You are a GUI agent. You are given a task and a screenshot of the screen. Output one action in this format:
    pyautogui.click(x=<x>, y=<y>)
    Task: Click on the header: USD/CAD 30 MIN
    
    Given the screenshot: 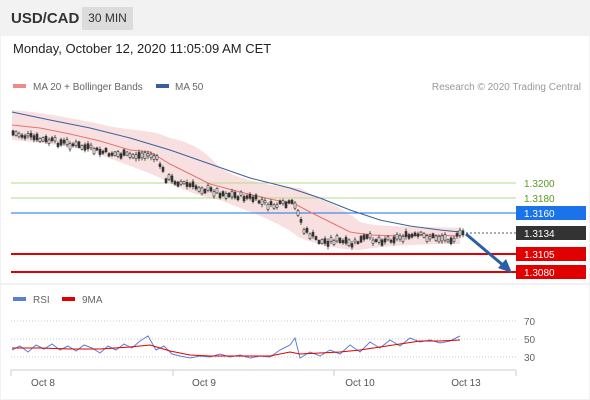 What is the action you would take?
    pyautogui.click(x=295, y=18)
    